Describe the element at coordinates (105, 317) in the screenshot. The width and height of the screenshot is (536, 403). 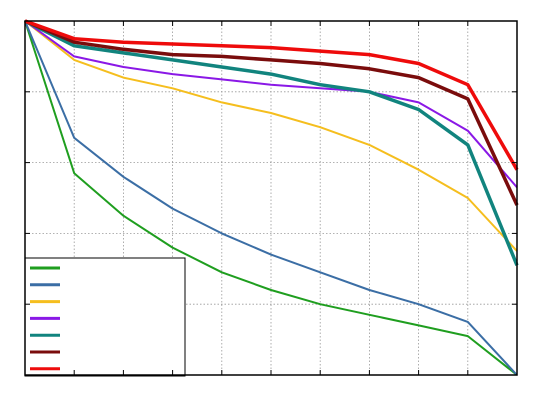
I see `legend` at that location.